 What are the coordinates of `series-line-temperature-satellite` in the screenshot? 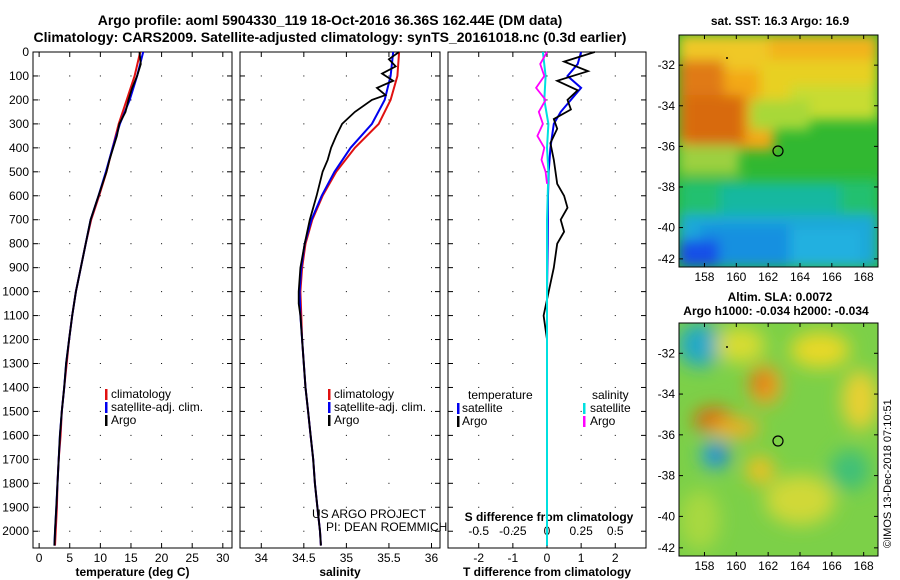 It's located at (564, 298).